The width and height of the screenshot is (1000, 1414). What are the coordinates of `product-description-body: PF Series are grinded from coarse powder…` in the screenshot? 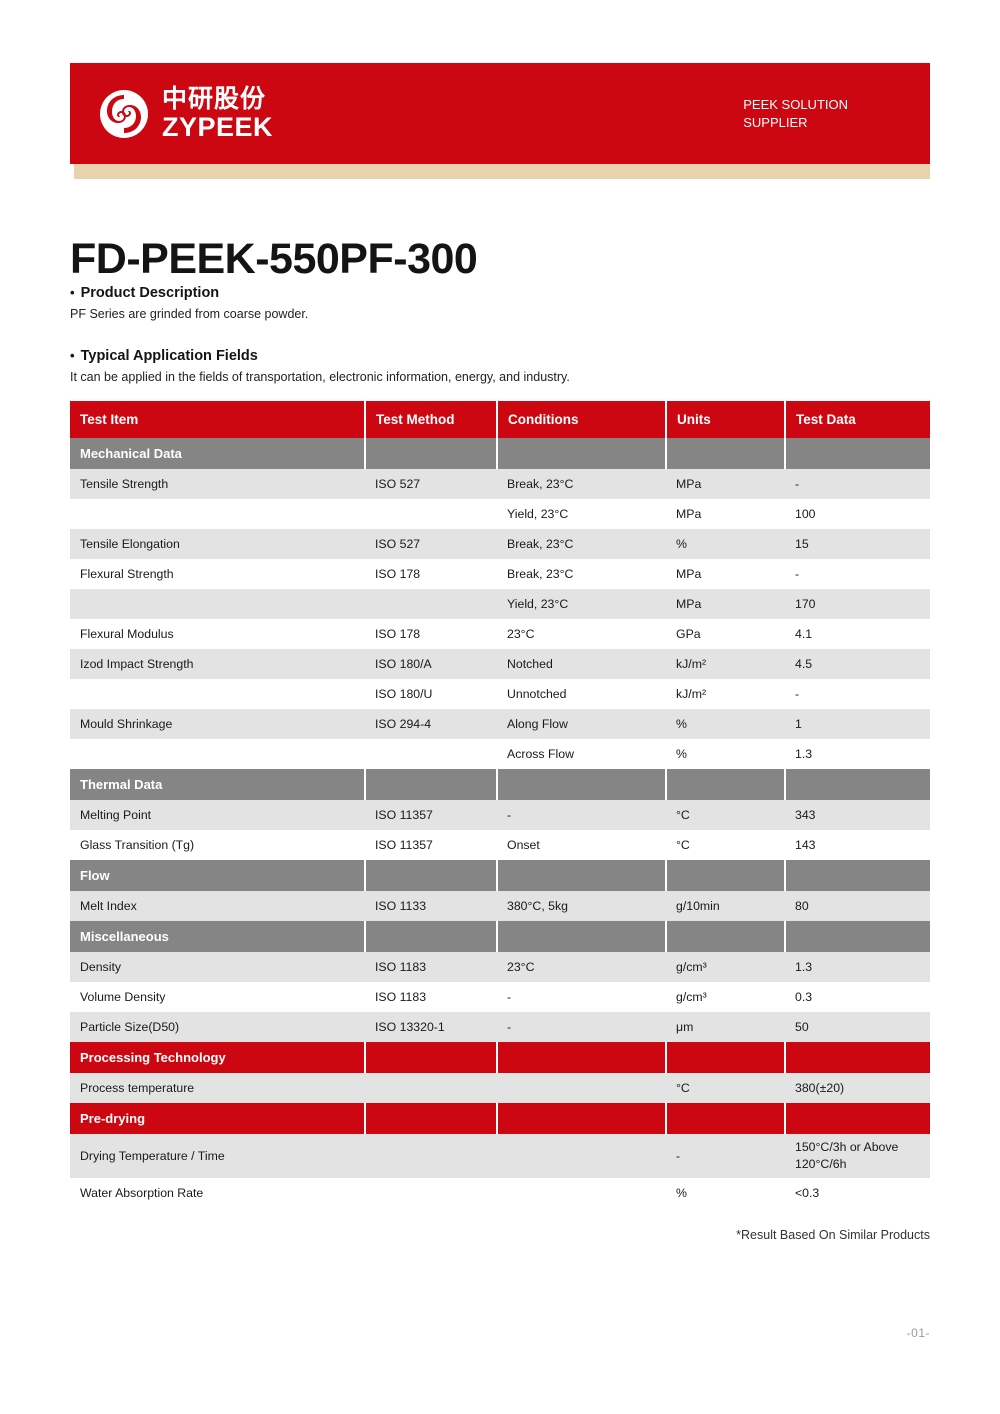 It's located at (189, 314).